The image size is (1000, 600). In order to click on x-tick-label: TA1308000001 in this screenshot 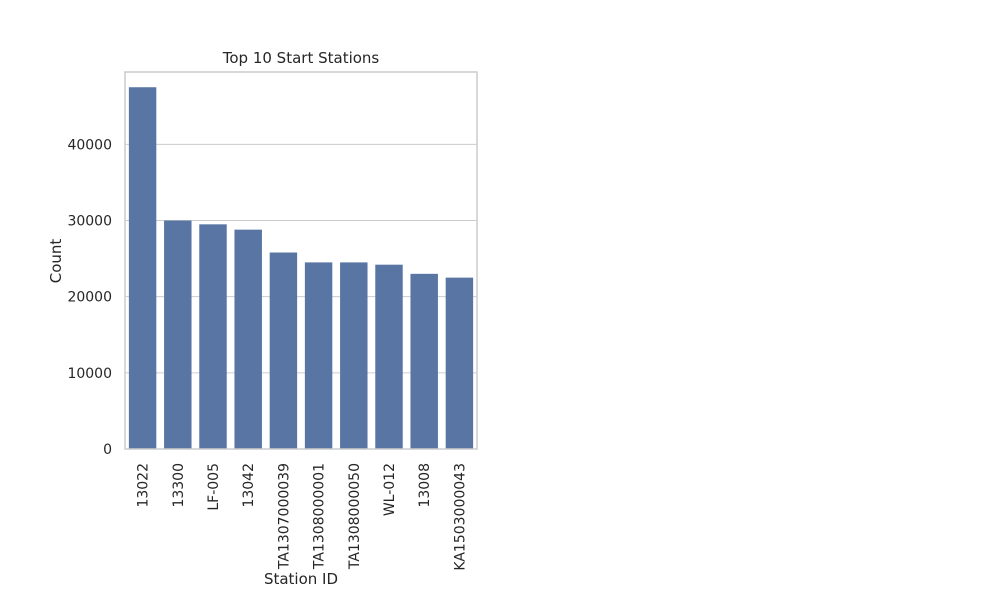, I will do `click(320, 516)`.